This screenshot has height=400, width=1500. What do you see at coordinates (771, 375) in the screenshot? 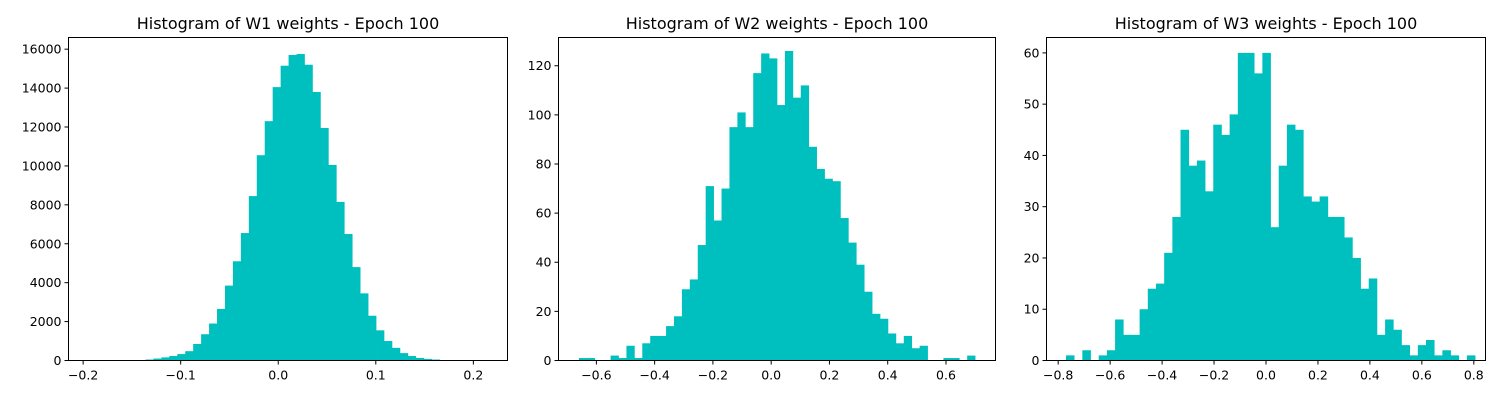
I see `w2-x-tick-label: 0.0` at bounding box center [771, 375].